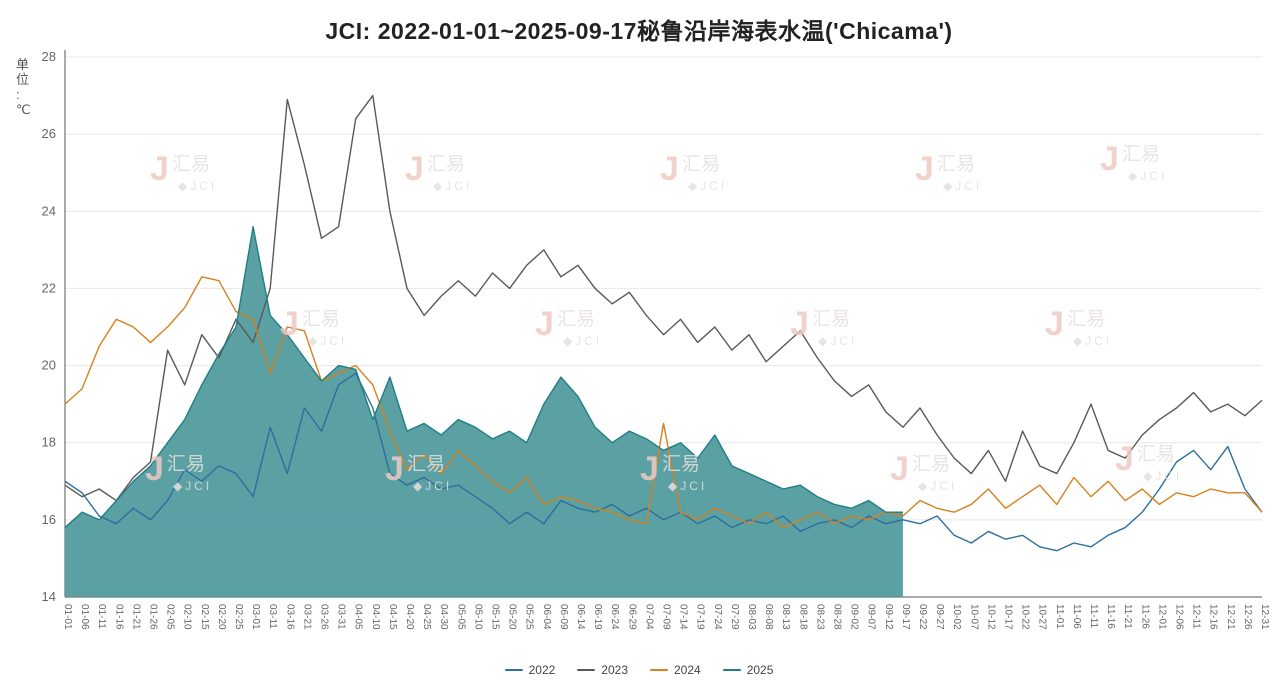 This screenshot has width=1278, height=689. Describe the element at coordinates (460, 617) in the screenshot. I see `x-axis-label: 05-05` at that location.